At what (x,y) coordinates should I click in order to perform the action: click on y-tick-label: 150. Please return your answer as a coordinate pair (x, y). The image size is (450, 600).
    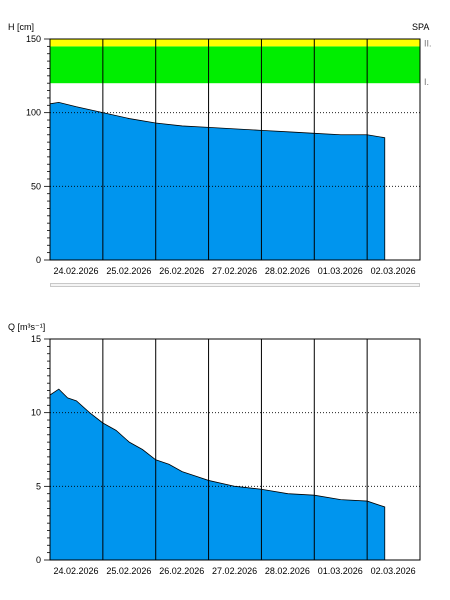
    Looking at the image, I should click on (33, 39).